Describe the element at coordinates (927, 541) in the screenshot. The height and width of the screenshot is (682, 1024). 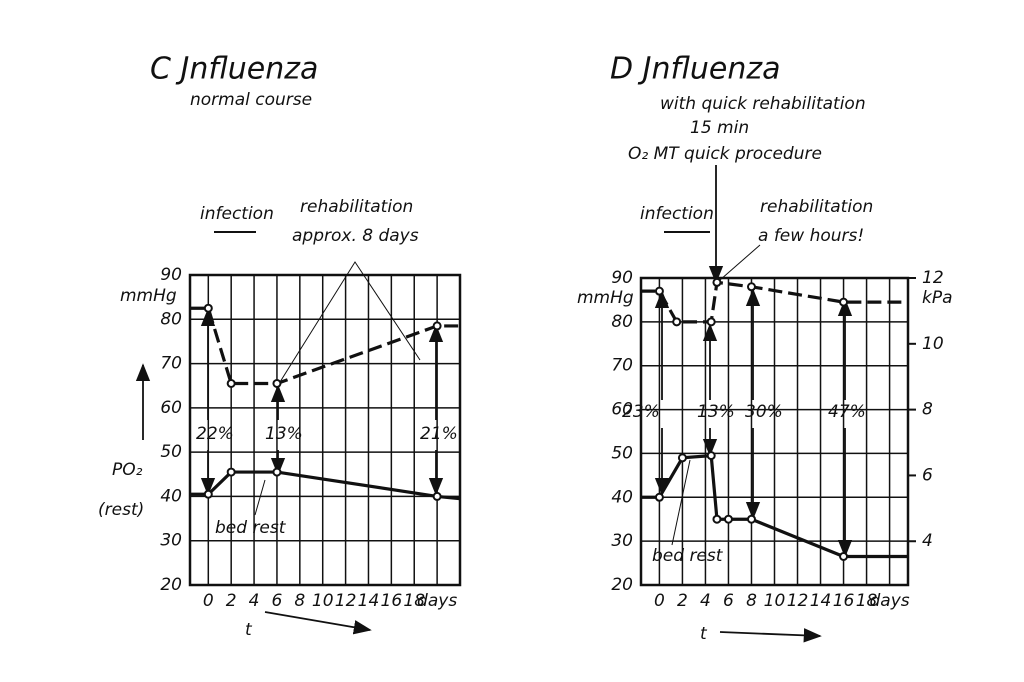
I see `y2-tick-label: 4` at that location.